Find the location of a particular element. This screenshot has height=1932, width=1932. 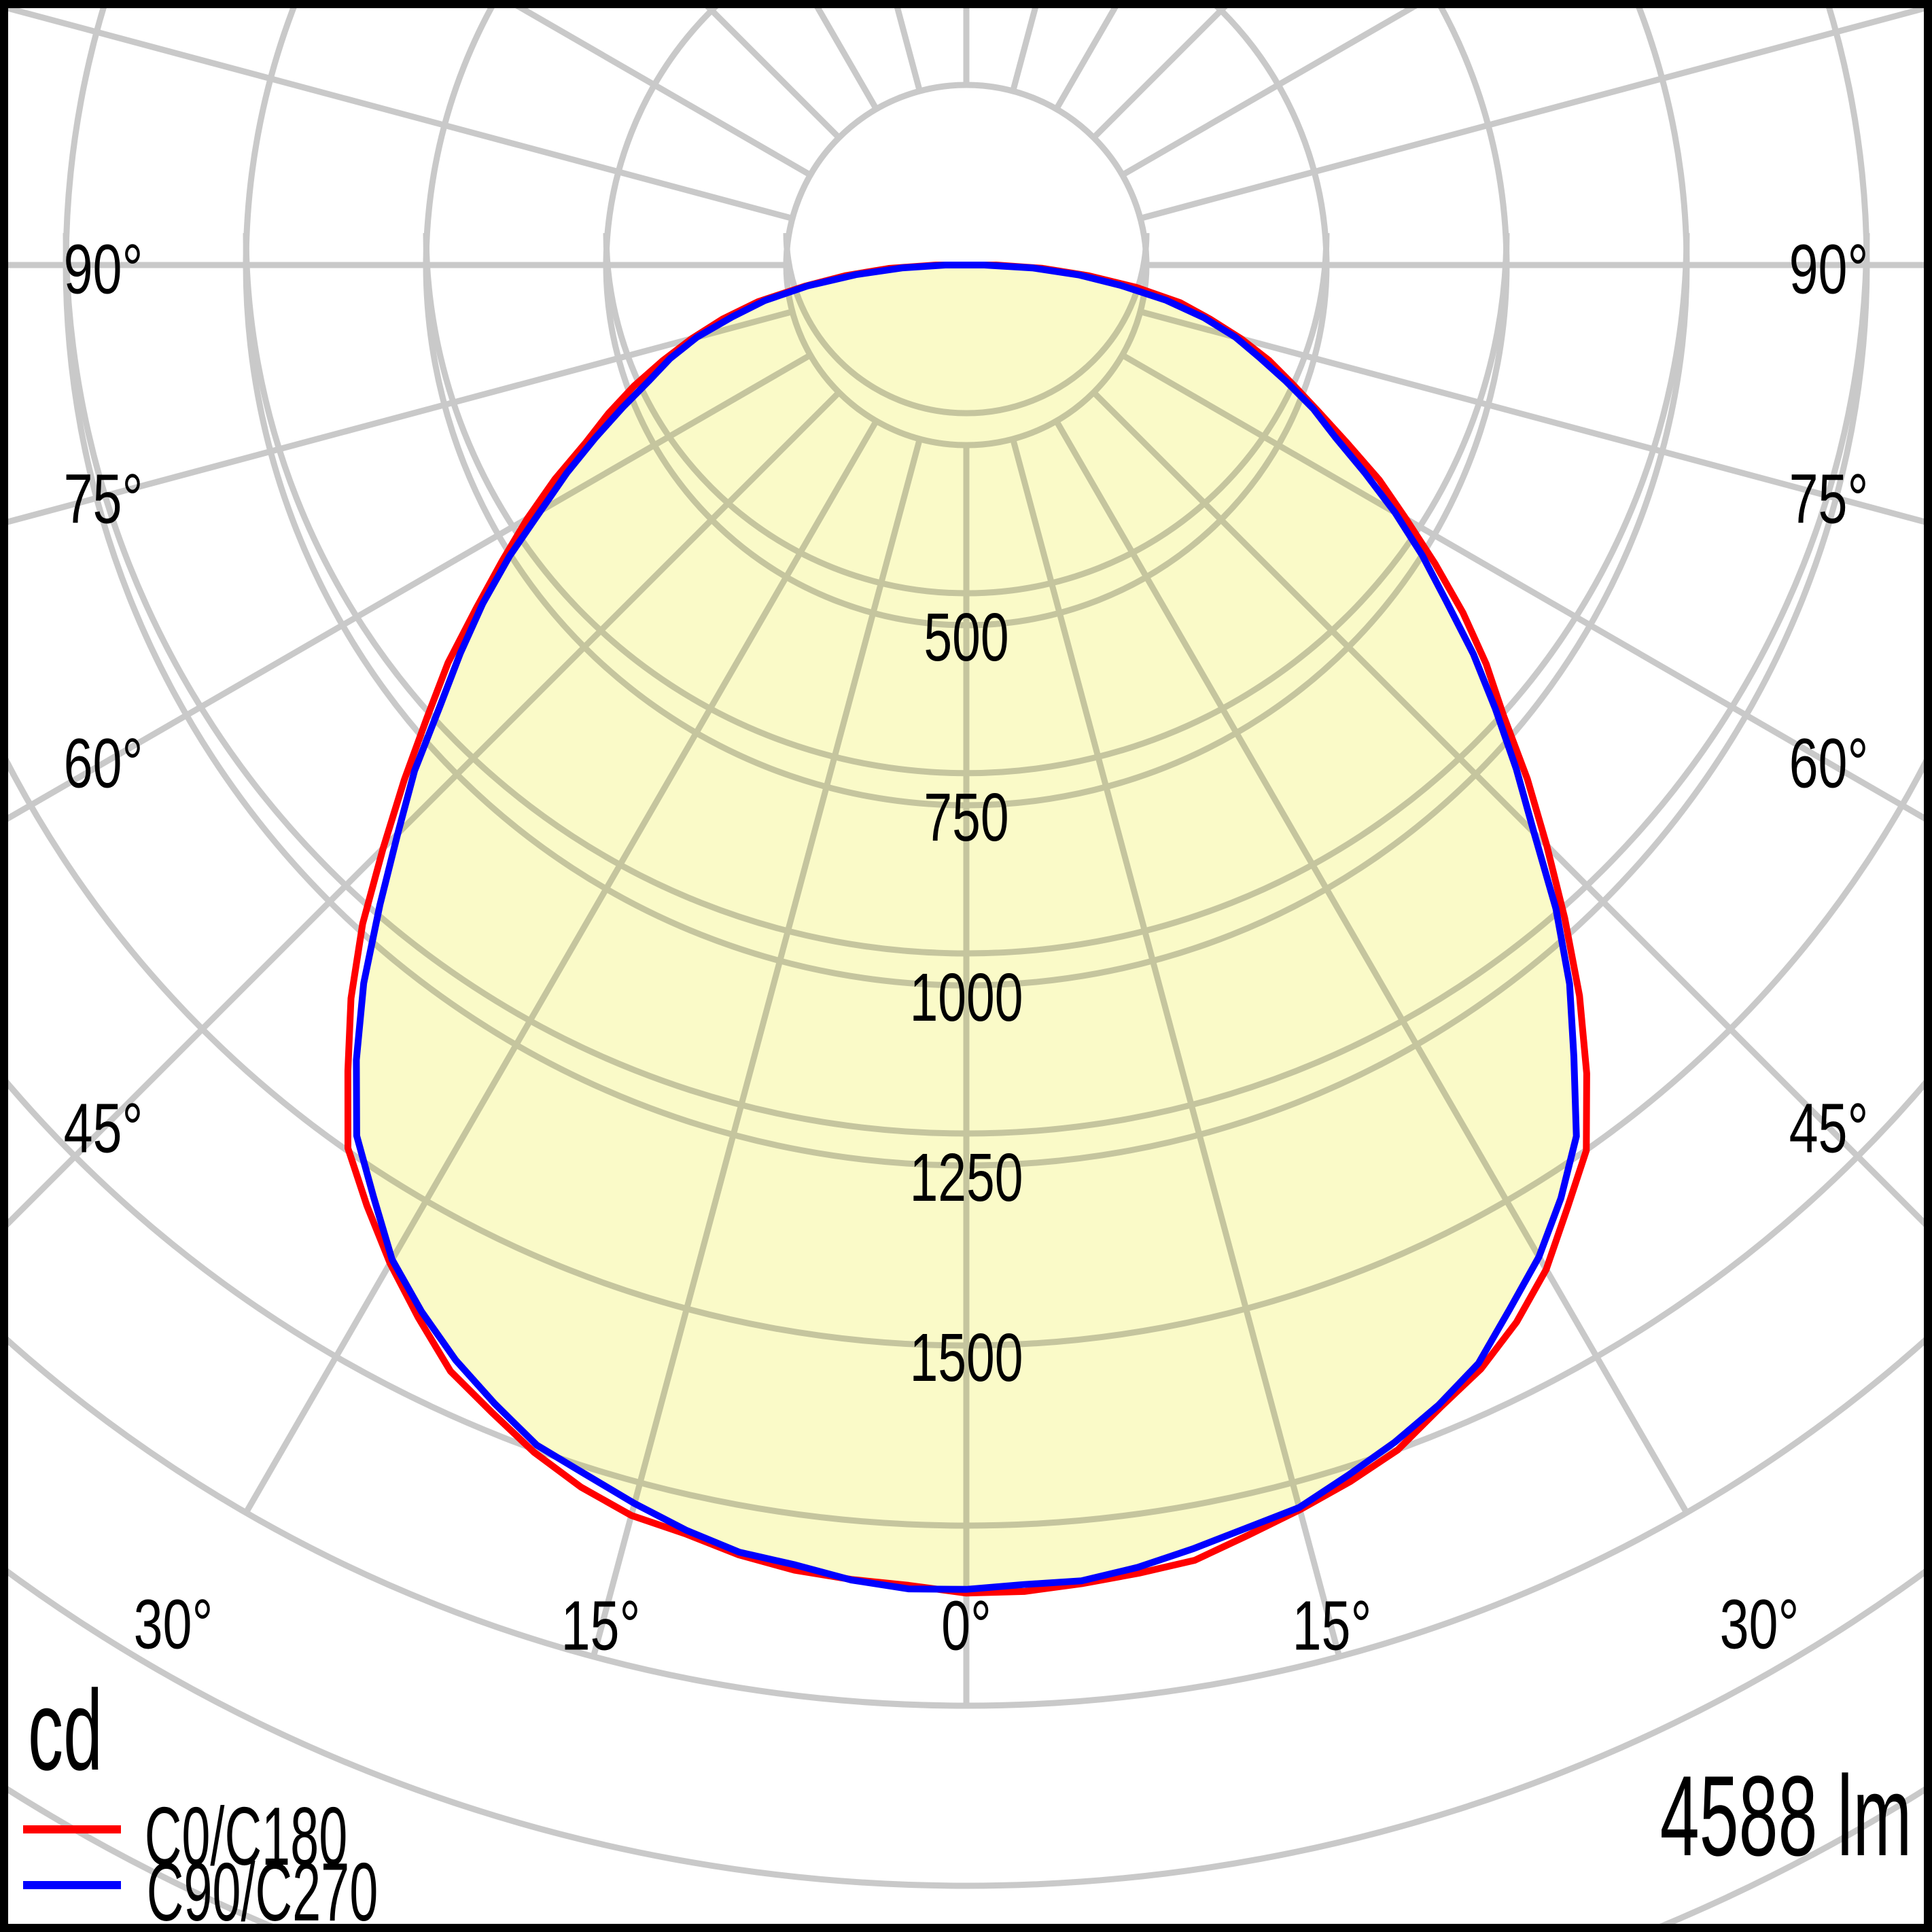

angle-label-right-90: 90° is located at coordinates (1829, 269).